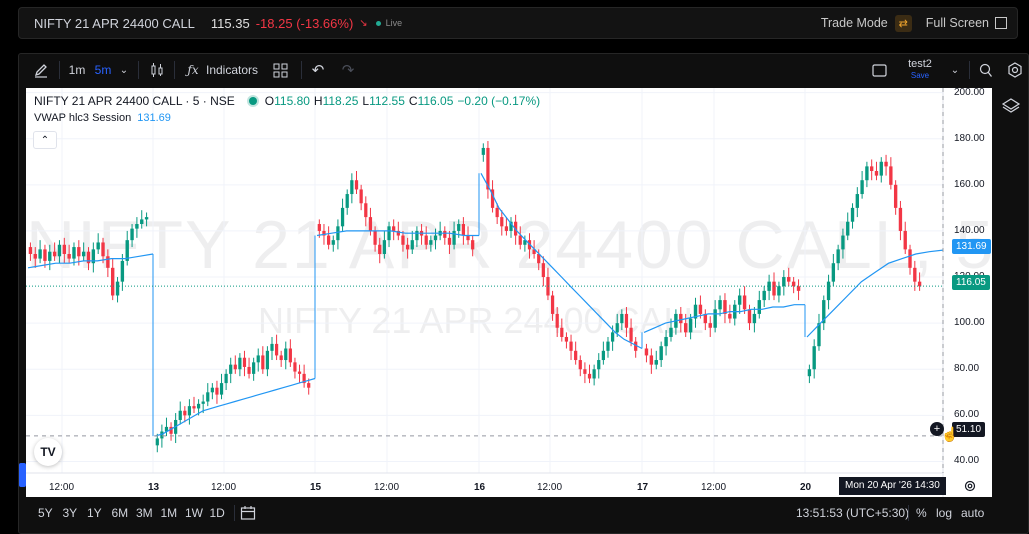 The width and height of the screenshot is (1029, 534). What do you see at coordinates (70, 513) in the screenshot?
I see `range-button-3y: 3Y` at bounding box center [70, 513].